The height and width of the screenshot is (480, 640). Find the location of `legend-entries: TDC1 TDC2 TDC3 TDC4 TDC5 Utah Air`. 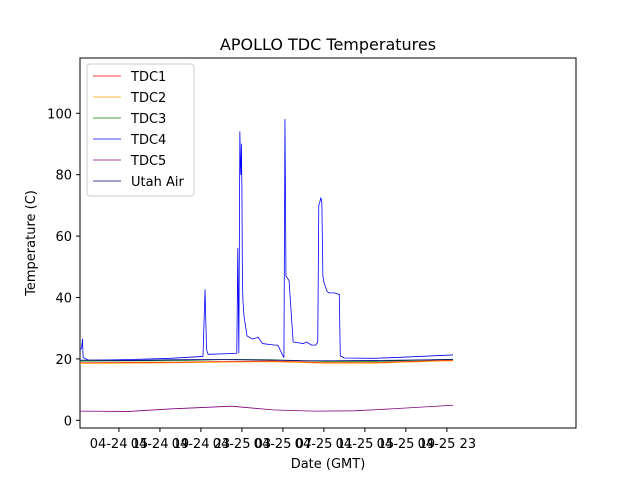

legend-entries: TDC1 TDC2 TDC3 TDC4 TDC5 Utah Air is located at coordinates (138, 130).